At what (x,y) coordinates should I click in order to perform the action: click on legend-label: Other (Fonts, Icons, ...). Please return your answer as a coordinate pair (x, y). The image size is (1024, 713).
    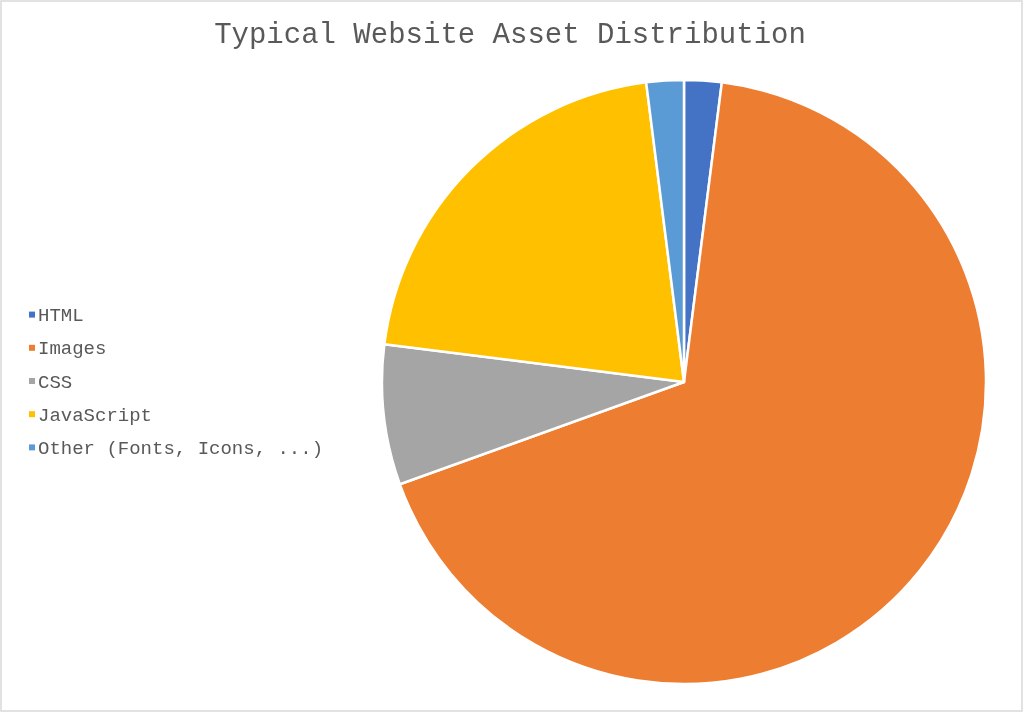
    Looking at the image, I should click on (181, 449).